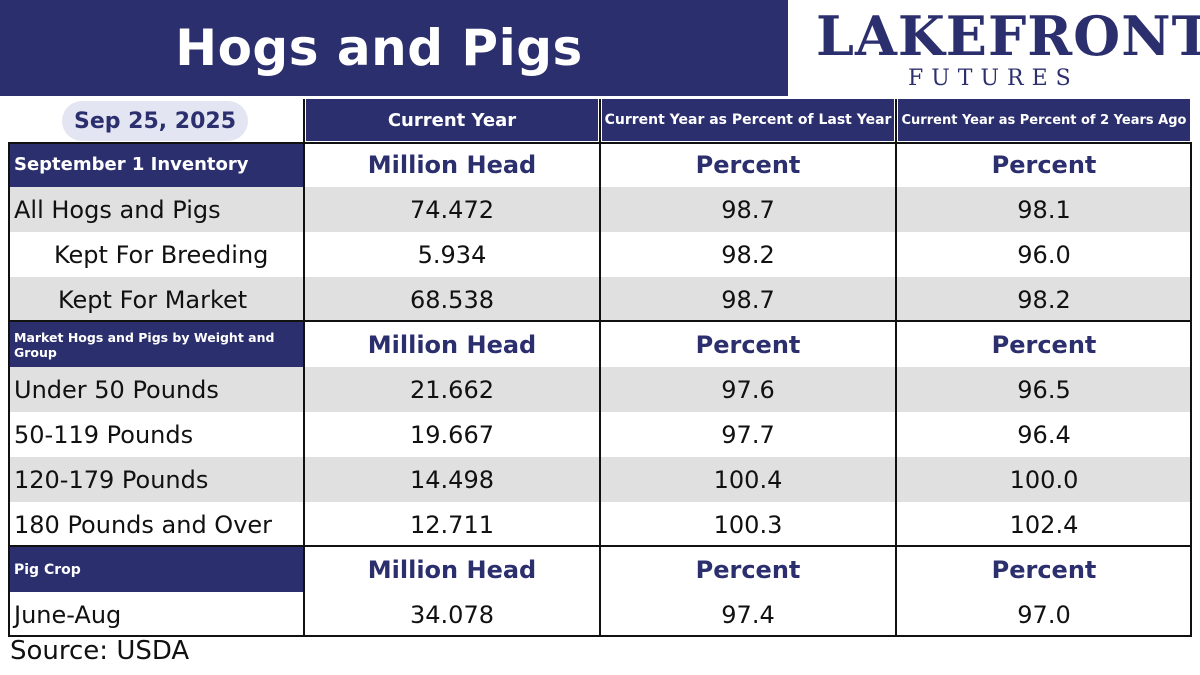 The image size is (1200, 675). Describe the element at coordinates (1044, 254) in the screenshot. I see `cell-value: 96.0` at that location.